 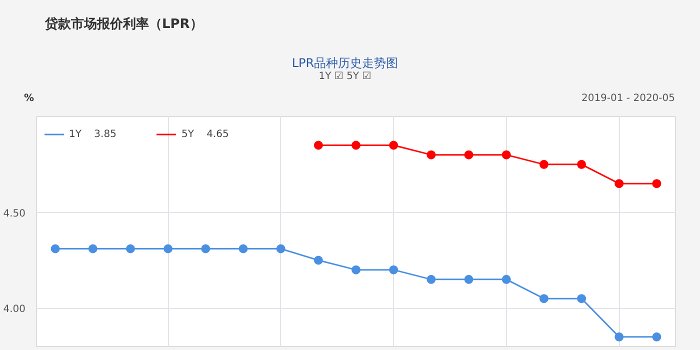 I want to click on text: 1Y ☑ 5Y ☑, so click(x=345, y=77).